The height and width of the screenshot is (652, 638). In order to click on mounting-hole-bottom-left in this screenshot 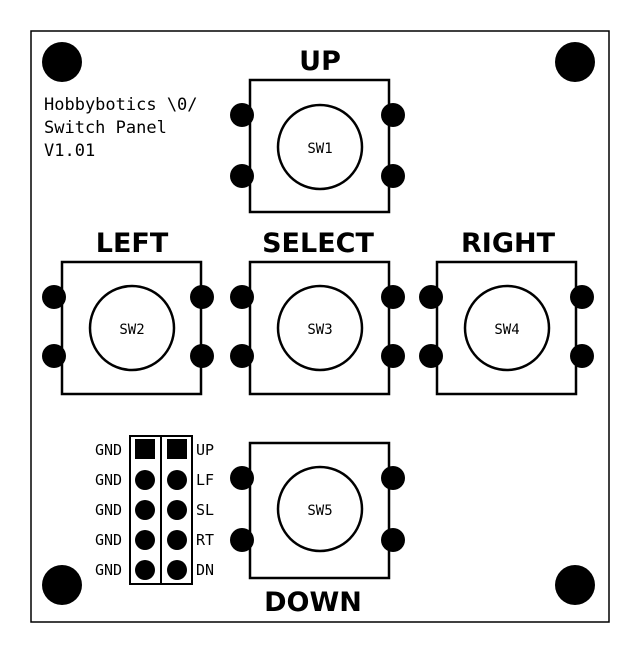, I will do `click(62, 585)`.